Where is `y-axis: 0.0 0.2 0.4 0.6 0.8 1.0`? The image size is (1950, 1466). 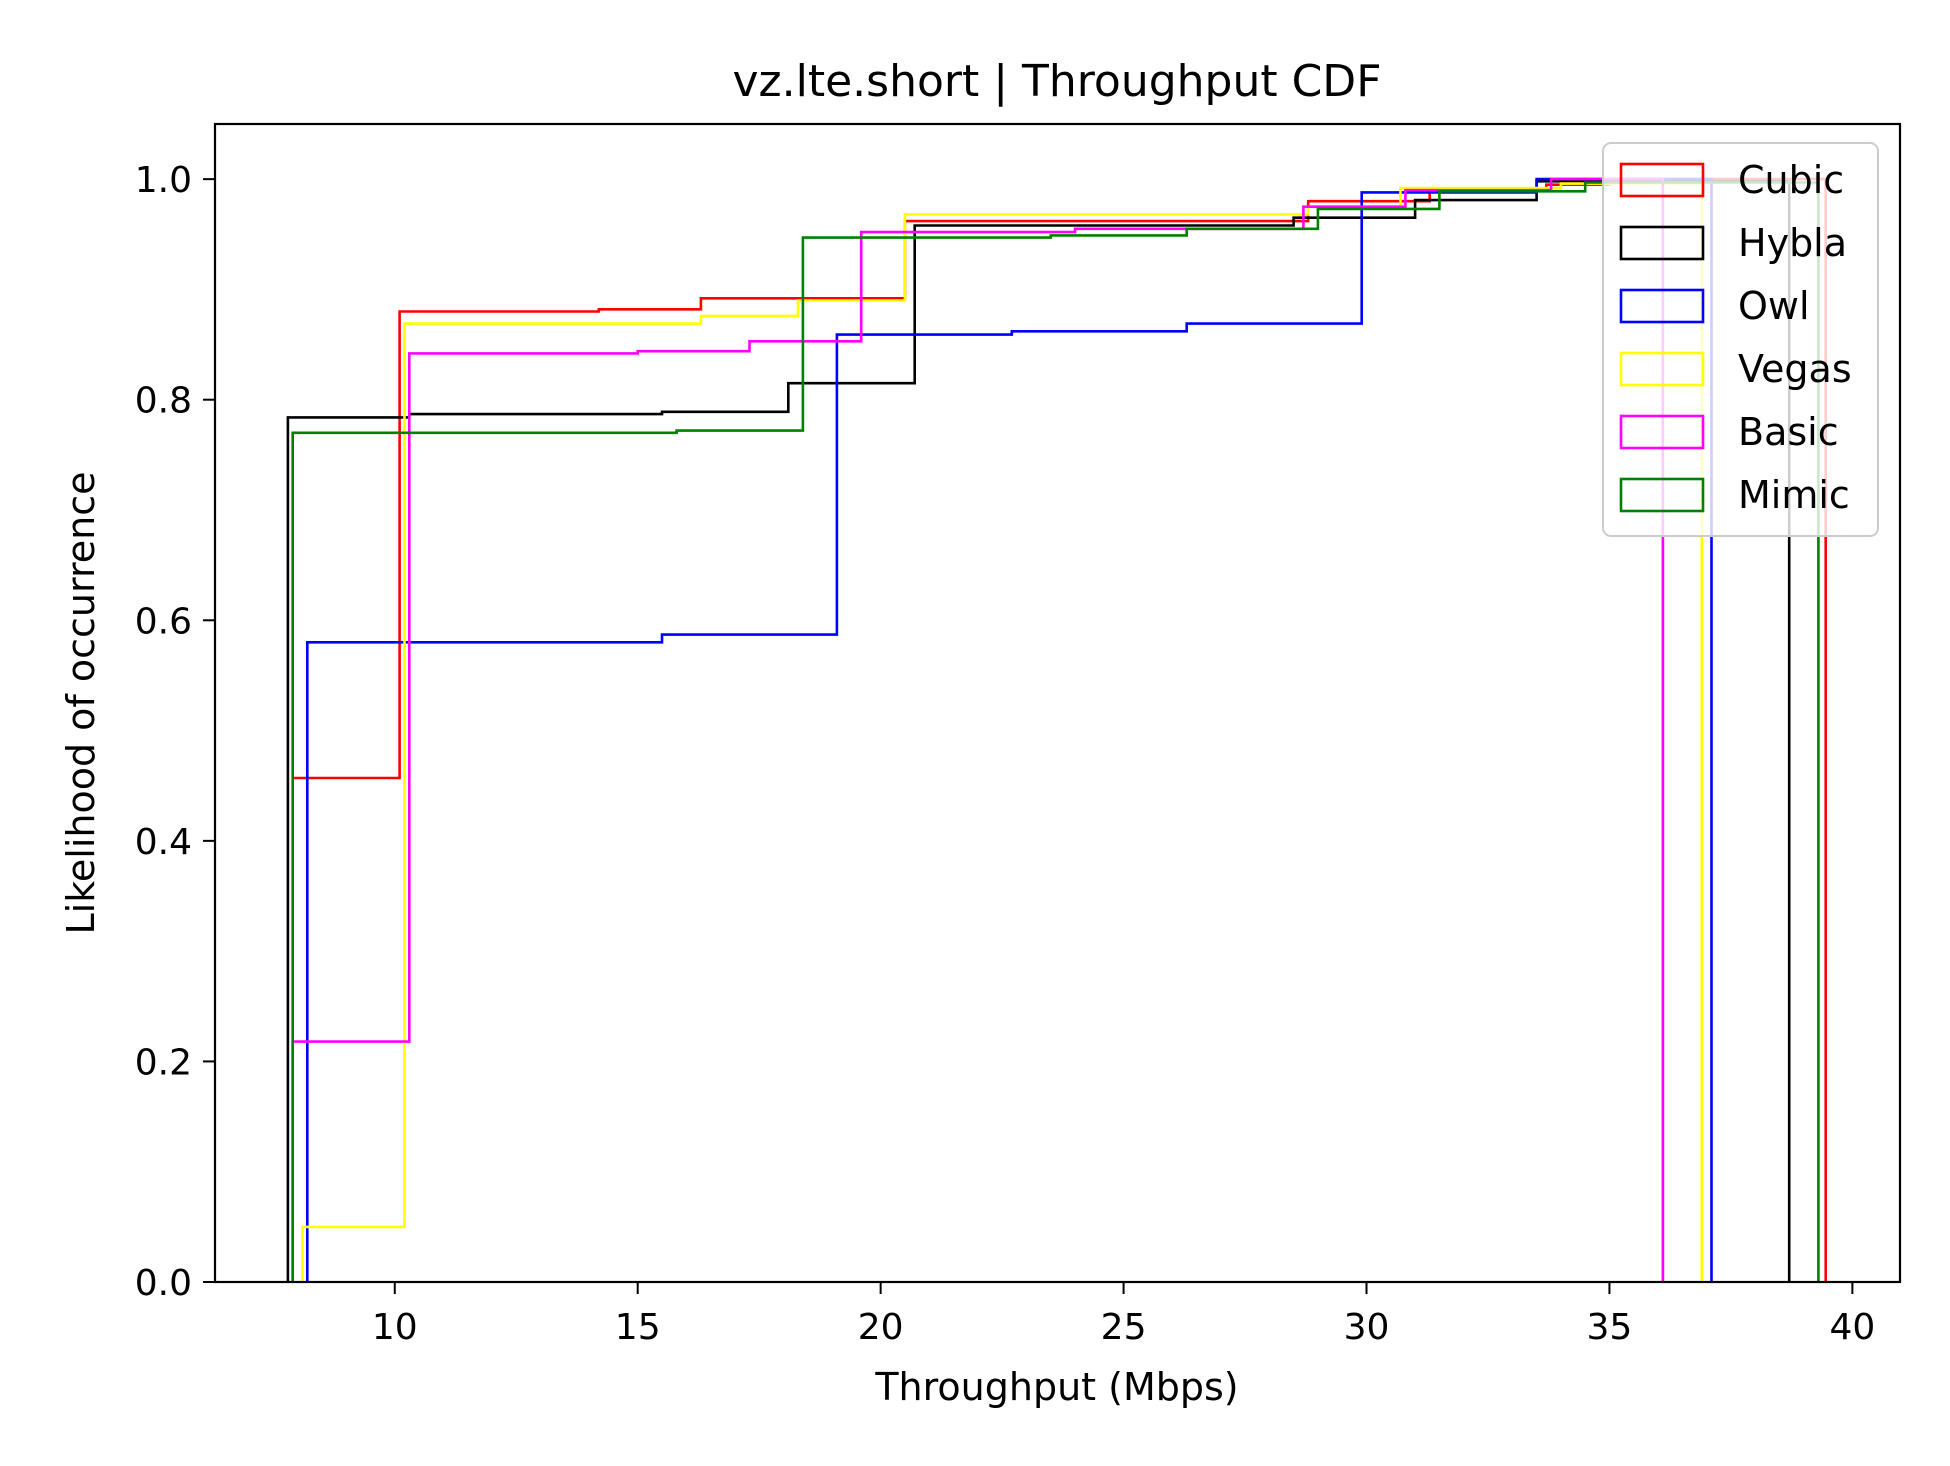 y-axis: 0.0 0.2 0.4 0.6 0.8 1.0 is located at coordinates (175, 732).